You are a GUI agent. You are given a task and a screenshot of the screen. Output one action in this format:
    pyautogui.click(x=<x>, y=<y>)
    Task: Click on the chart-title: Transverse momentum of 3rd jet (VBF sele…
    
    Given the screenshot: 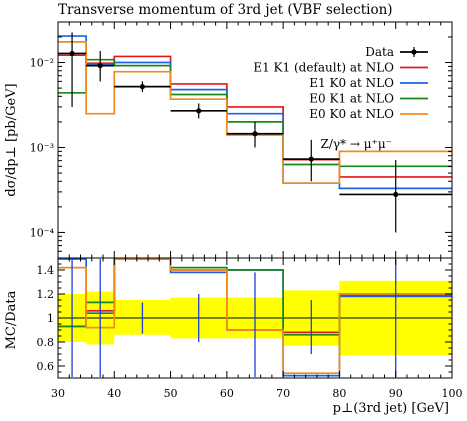 What is the action you would take?
    pyautogui.click(x=225, y=10)
    